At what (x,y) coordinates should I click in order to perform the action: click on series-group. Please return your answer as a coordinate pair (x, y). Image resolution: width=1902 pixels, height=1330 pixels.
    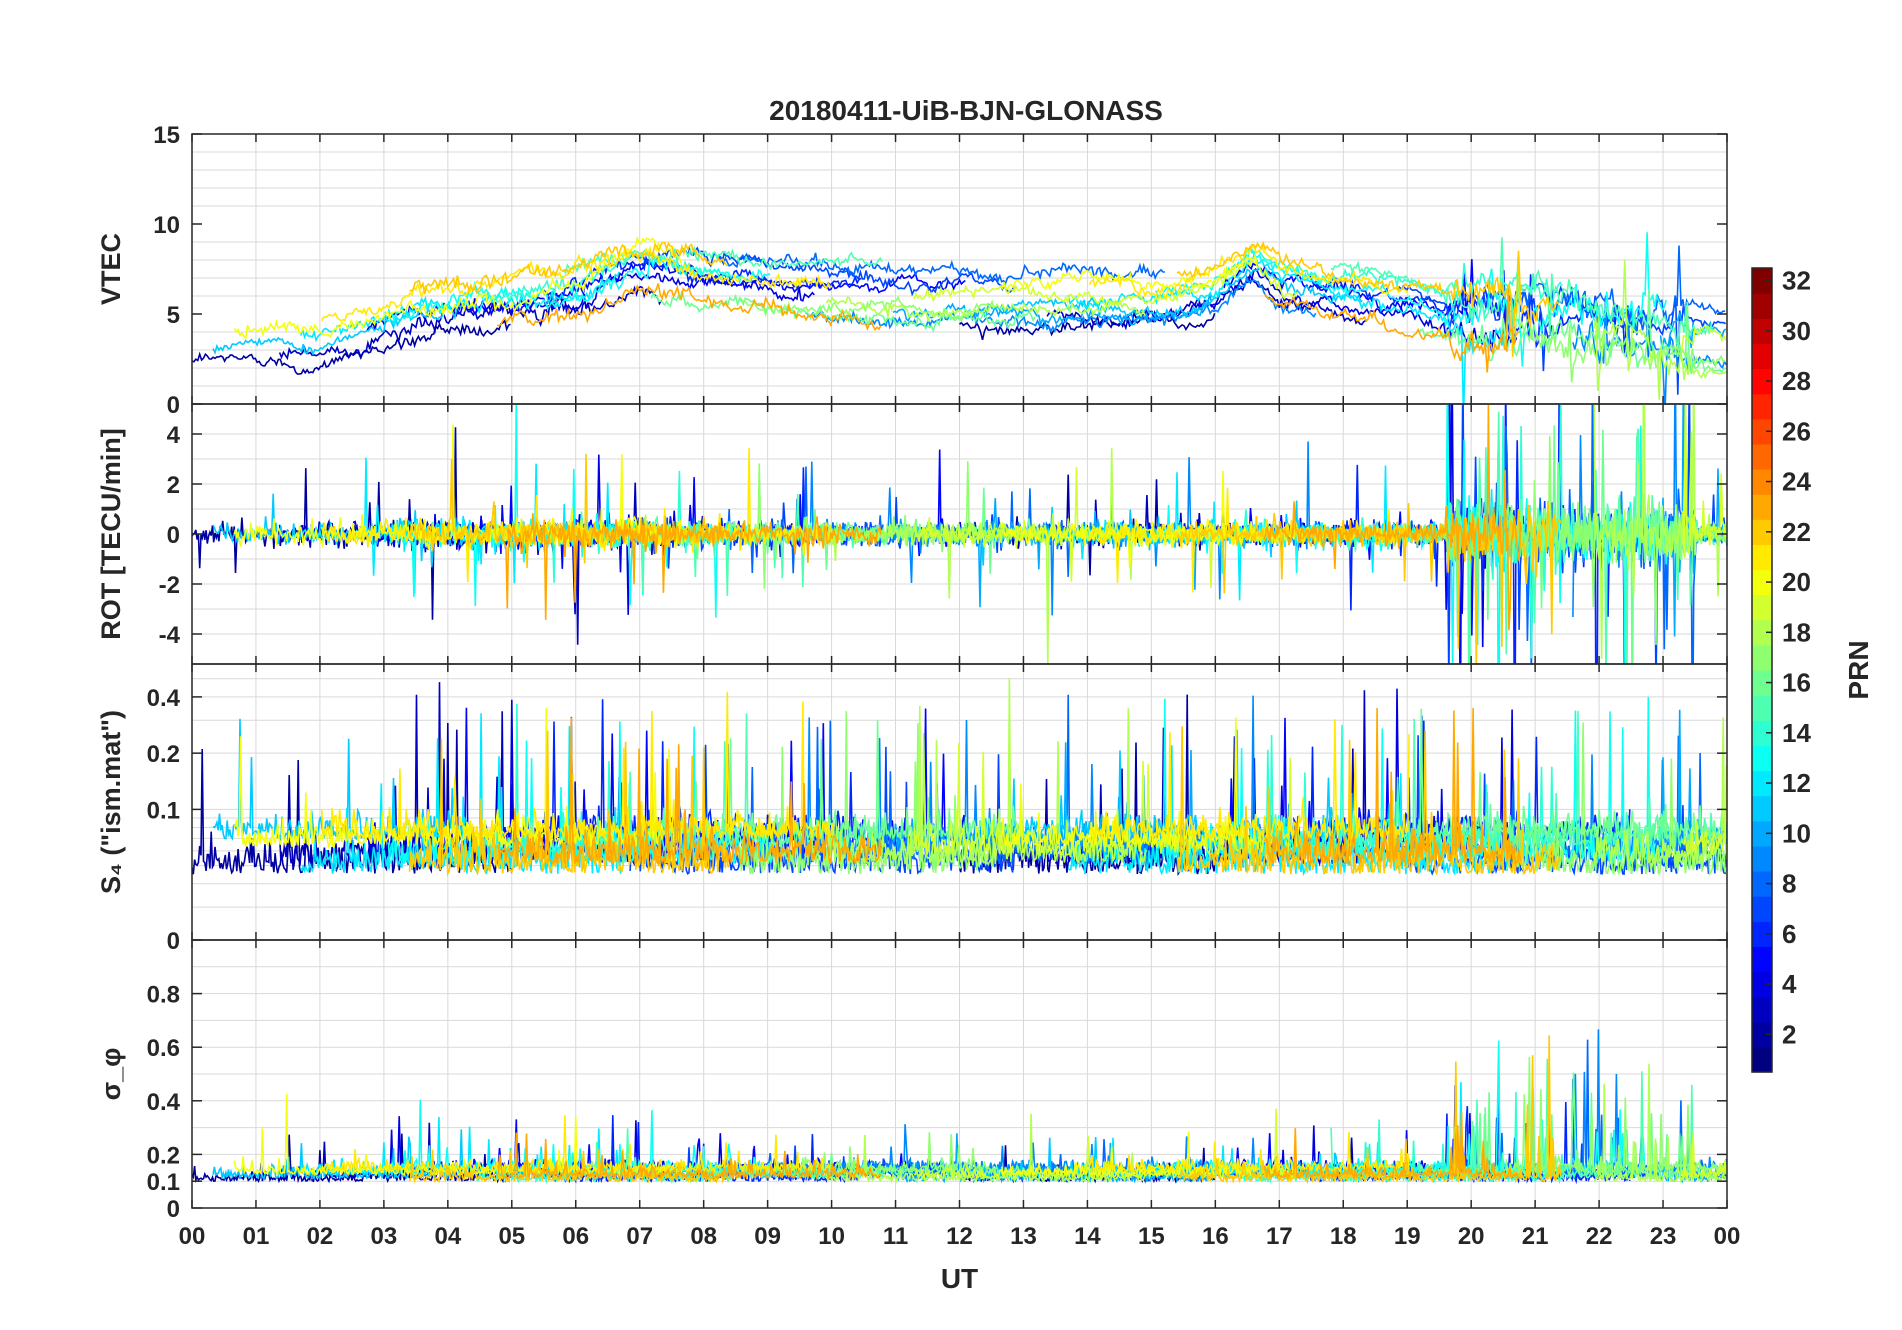
    Looking at the image, I should click on (959, 777).